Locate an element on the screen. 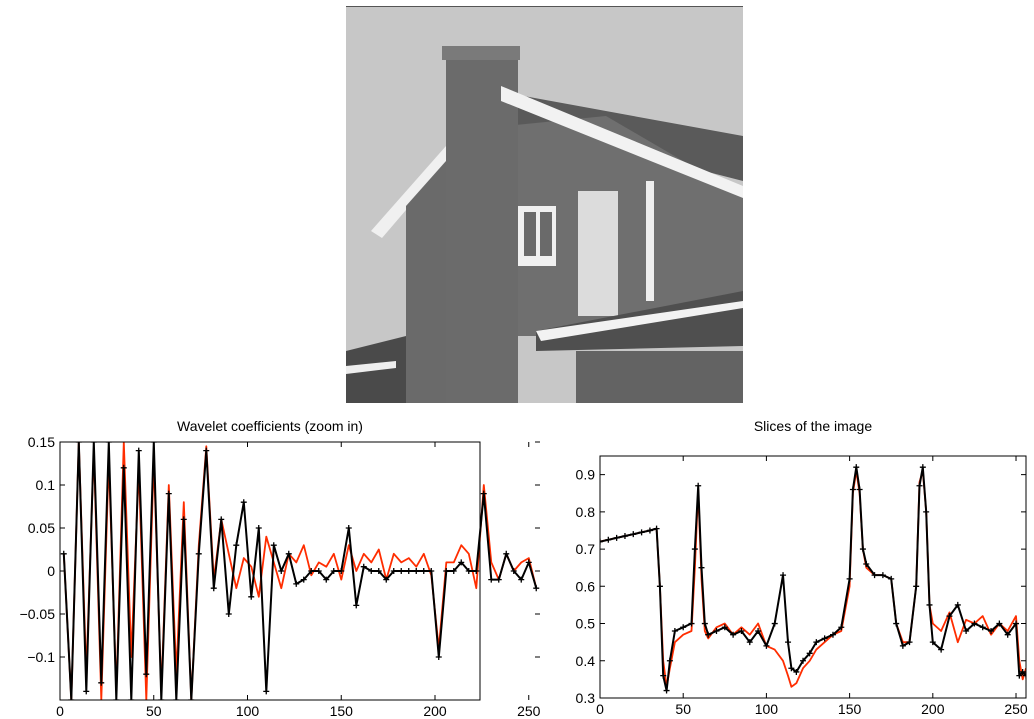 The height and width of the screenshot is (719, 1034). plot-frame is located at coordinates (813, 577).